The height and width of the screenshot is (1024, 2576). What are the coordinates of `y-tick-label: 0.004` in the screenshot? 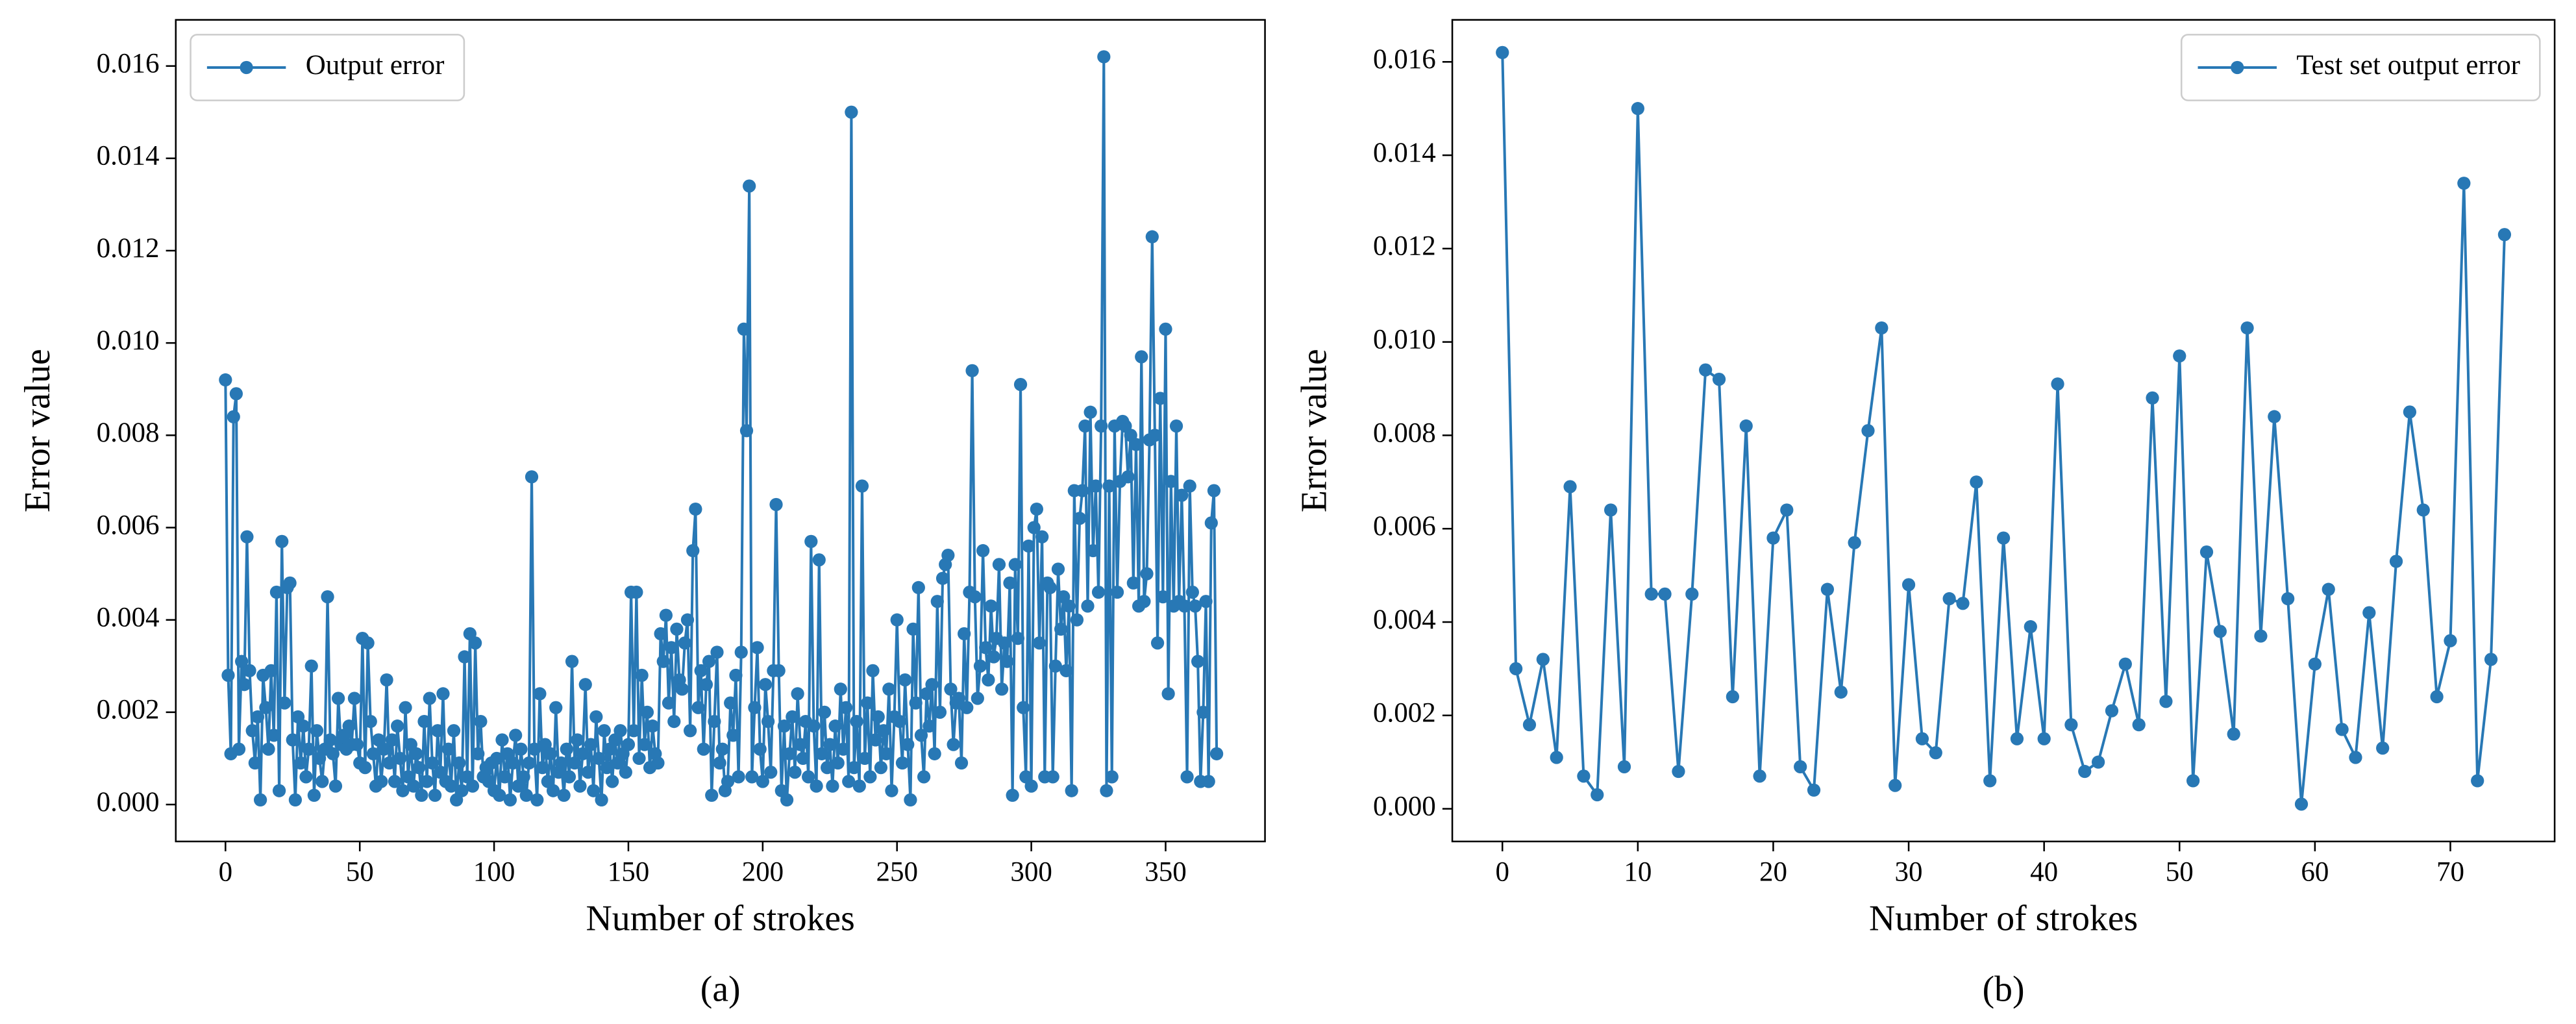 It's located at (128, 618).